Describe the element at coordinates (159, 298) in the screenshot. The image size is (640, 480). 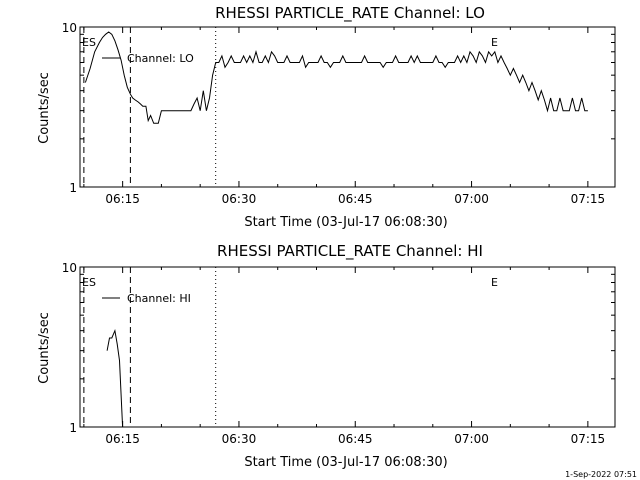
I see `legend-label-hi: Channel: HI` at that location.